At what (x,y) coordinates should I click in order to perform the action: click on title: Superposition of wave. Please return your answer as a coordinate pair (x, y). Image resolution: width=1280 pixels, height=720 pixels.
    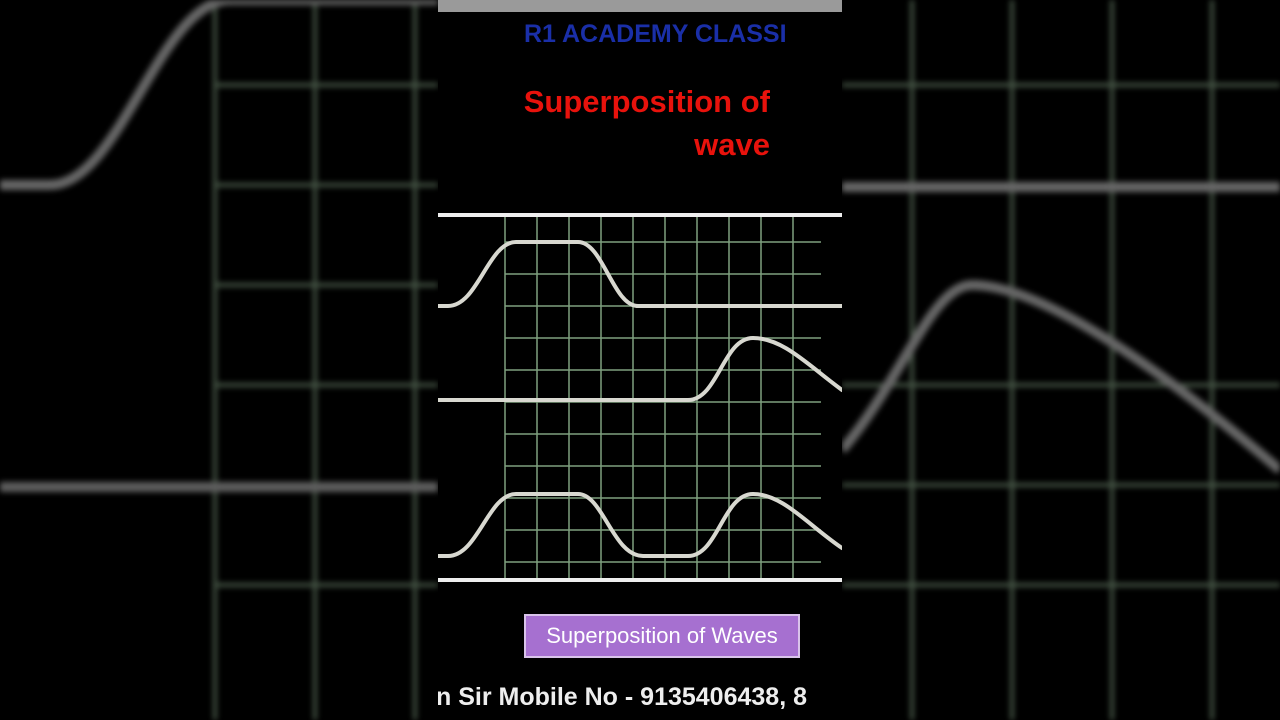
    Looking at the image, I should click on (647, 123).